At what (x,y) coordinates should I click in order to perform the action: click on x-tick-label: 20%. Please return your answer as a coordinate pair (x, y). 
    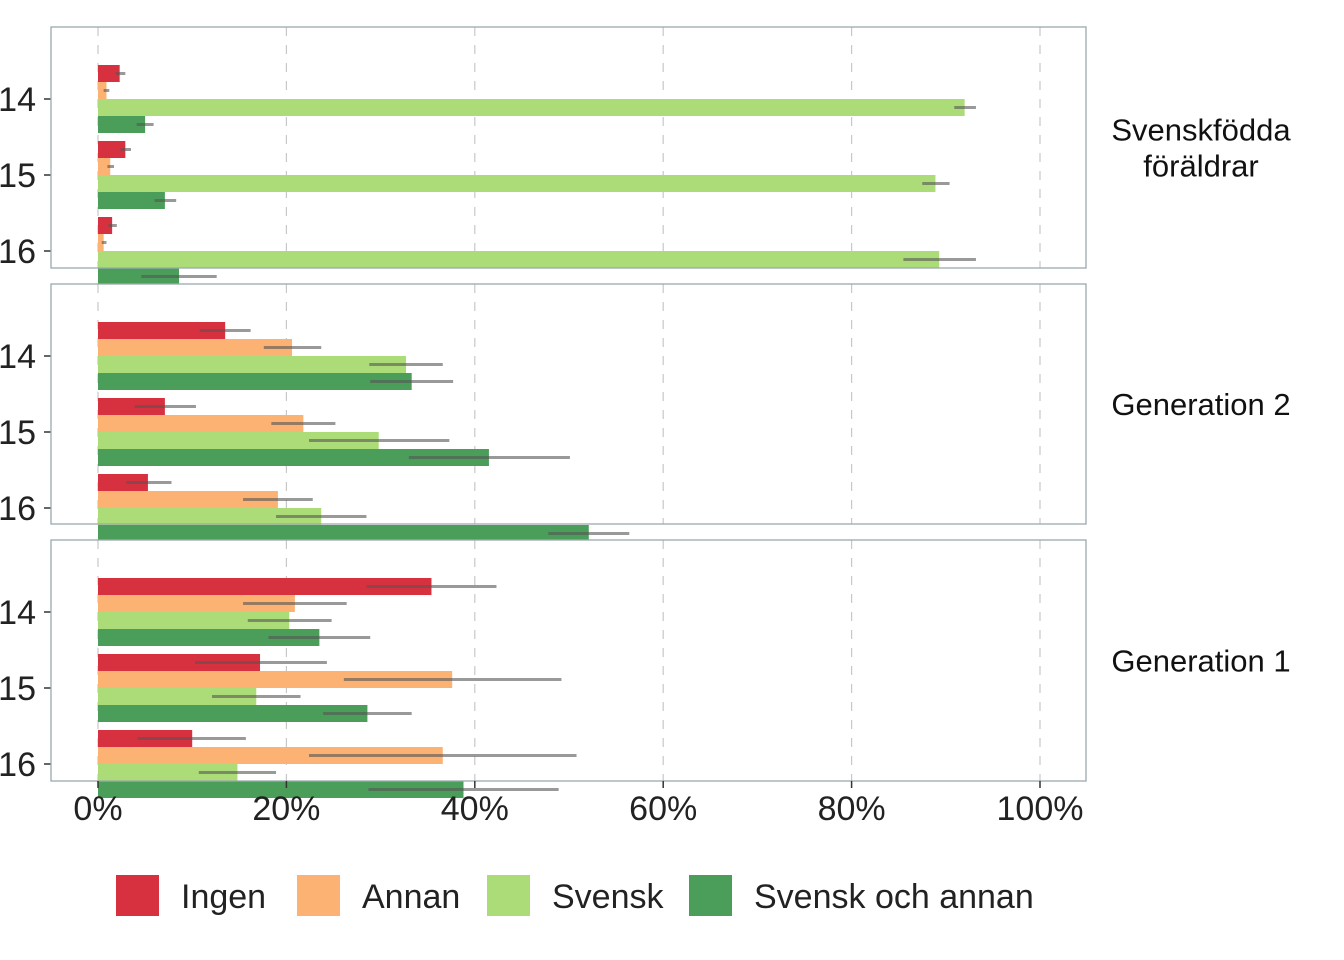
    Looking at the image, I should click on (286, 809).